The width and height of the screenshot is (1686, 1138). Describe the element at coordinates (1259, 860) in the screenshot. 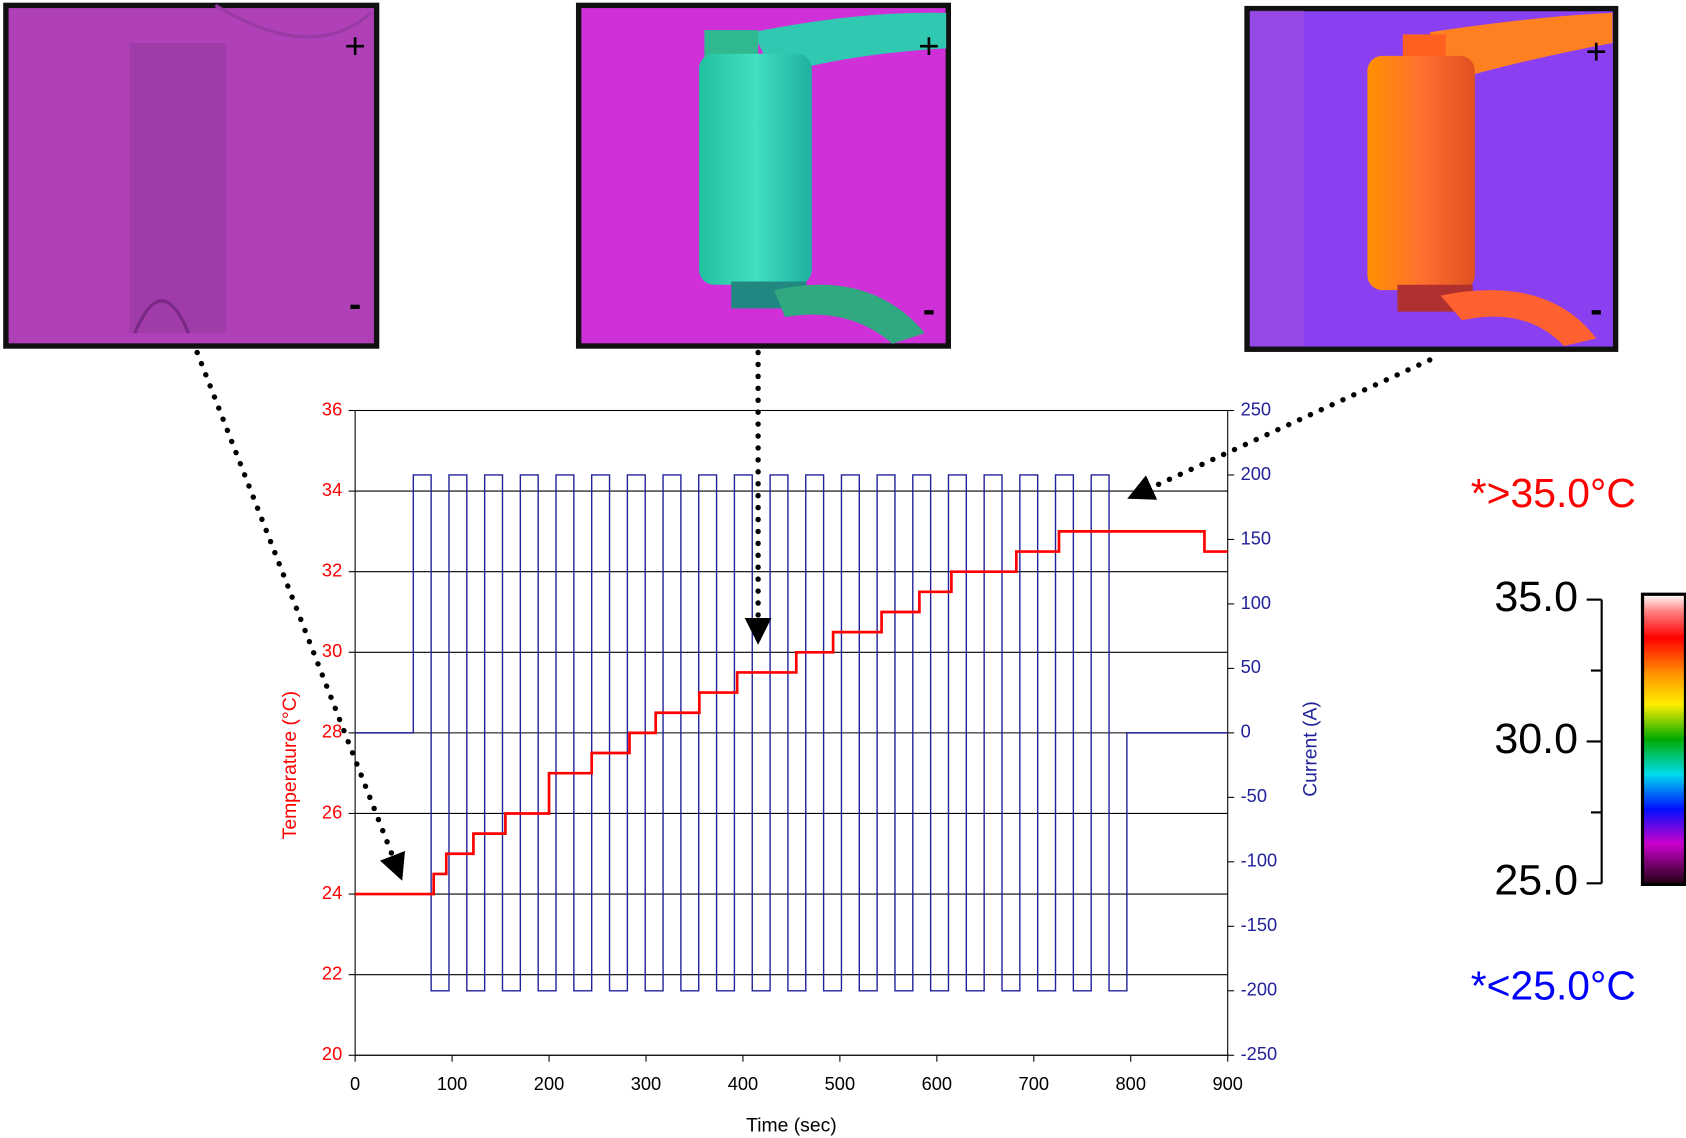

I see `y2-tick-label: -100` at that location.